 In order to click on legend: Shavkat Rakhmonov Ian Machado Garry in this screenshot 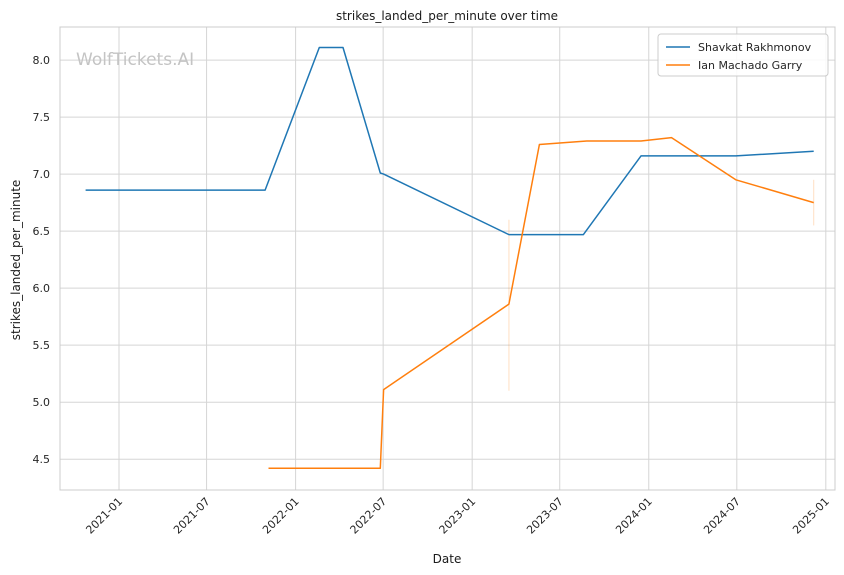, I will do `click(743, 55)`.